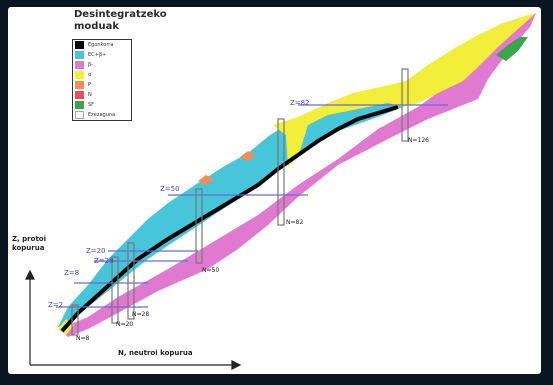  I want to click on legend-item: Egonkorra, so click(102, 45).